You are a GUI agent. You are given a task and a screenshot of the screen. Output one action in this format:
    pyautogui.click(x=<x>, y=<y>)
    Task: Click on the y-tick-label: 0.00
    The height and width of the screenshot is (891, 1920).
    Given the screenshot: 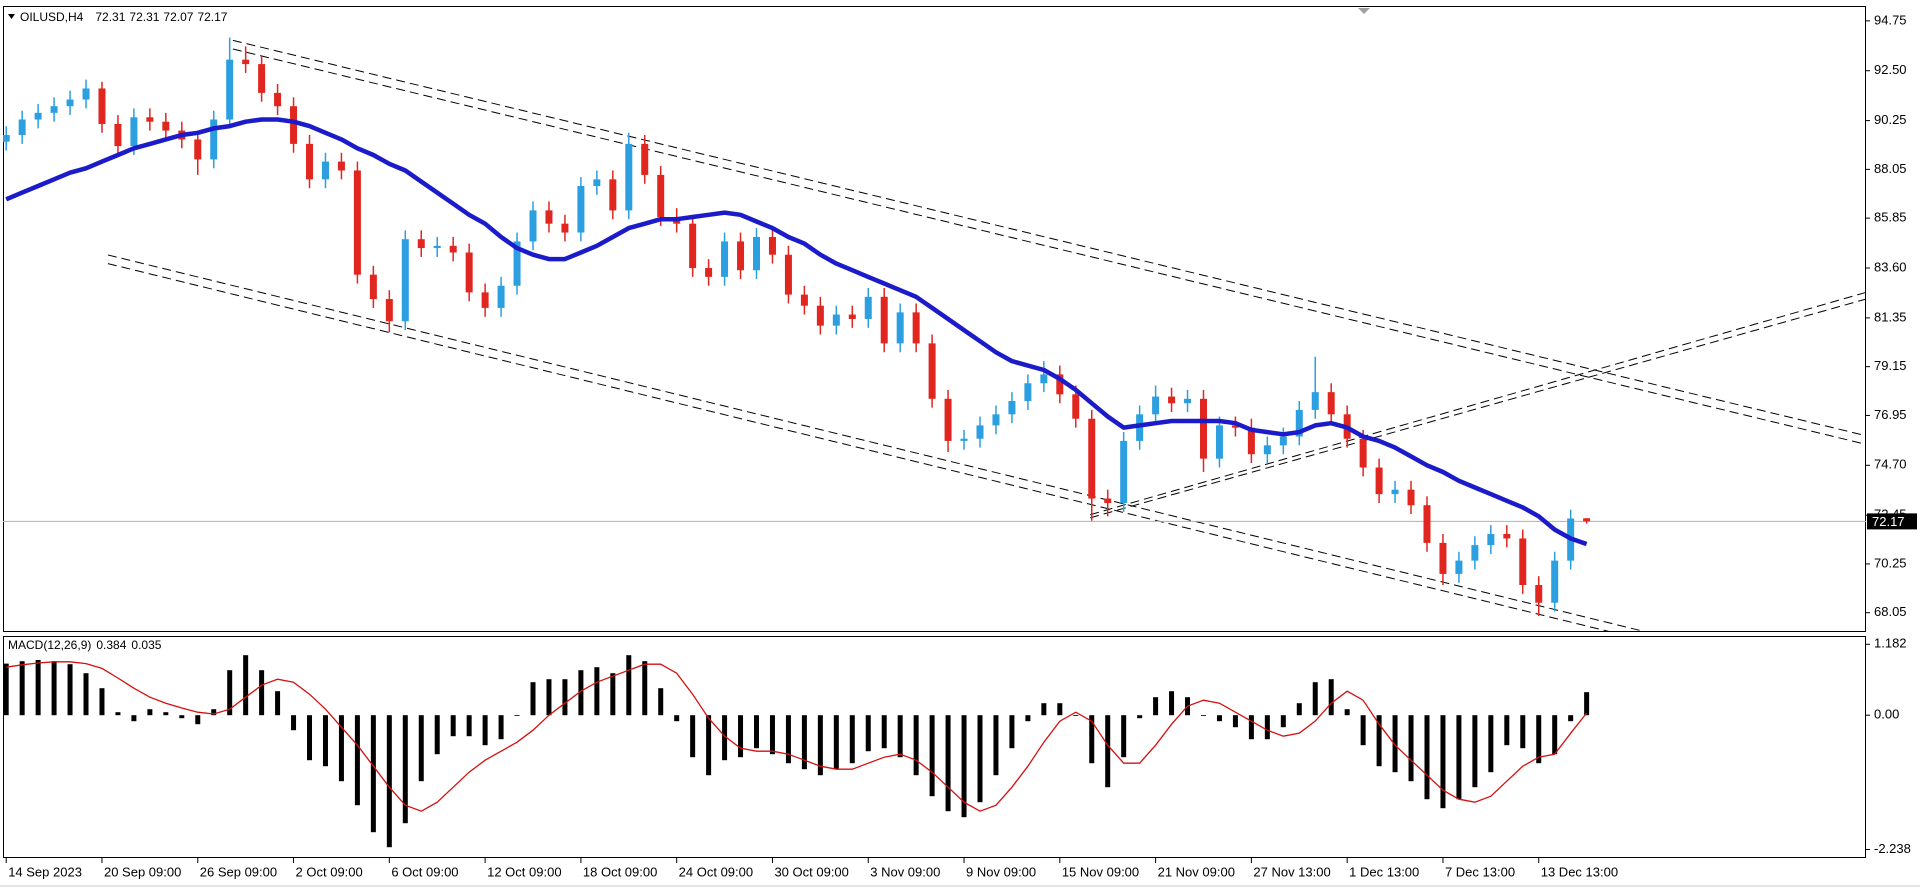 What is the action you would take?
    pyautogui.click(x=1886, y=714)
    